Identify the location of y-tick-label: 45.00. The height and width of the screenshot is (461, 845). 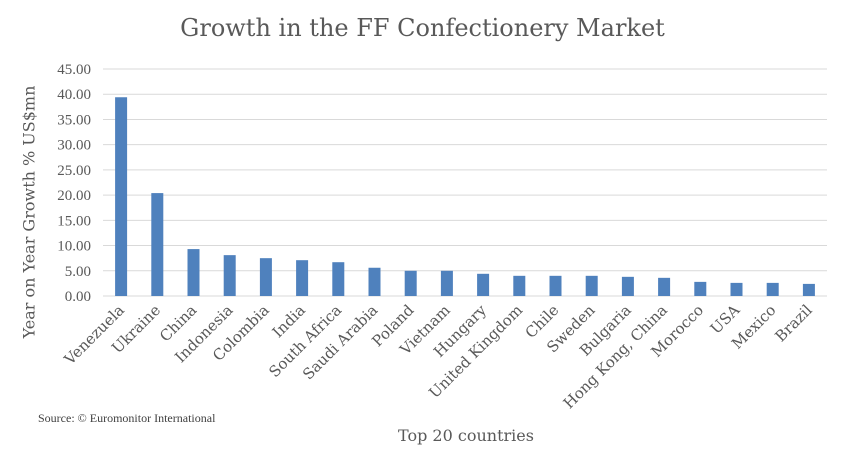
(74, 70).